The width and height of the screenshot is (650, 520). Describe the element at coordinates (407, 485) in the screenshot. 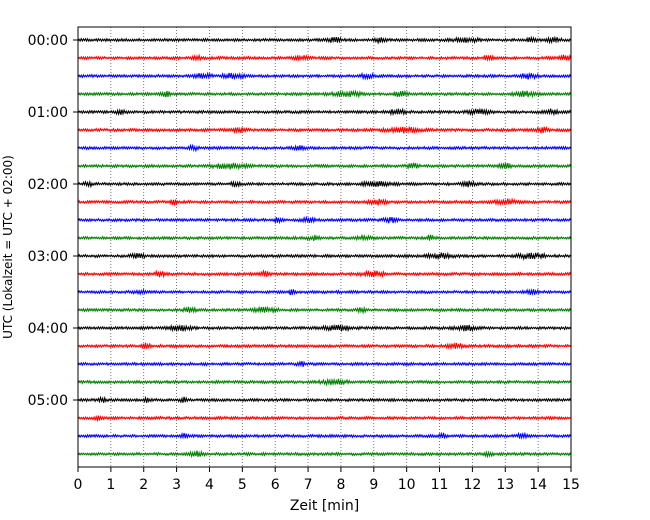

I see `x-tick-label: 10` at that location.